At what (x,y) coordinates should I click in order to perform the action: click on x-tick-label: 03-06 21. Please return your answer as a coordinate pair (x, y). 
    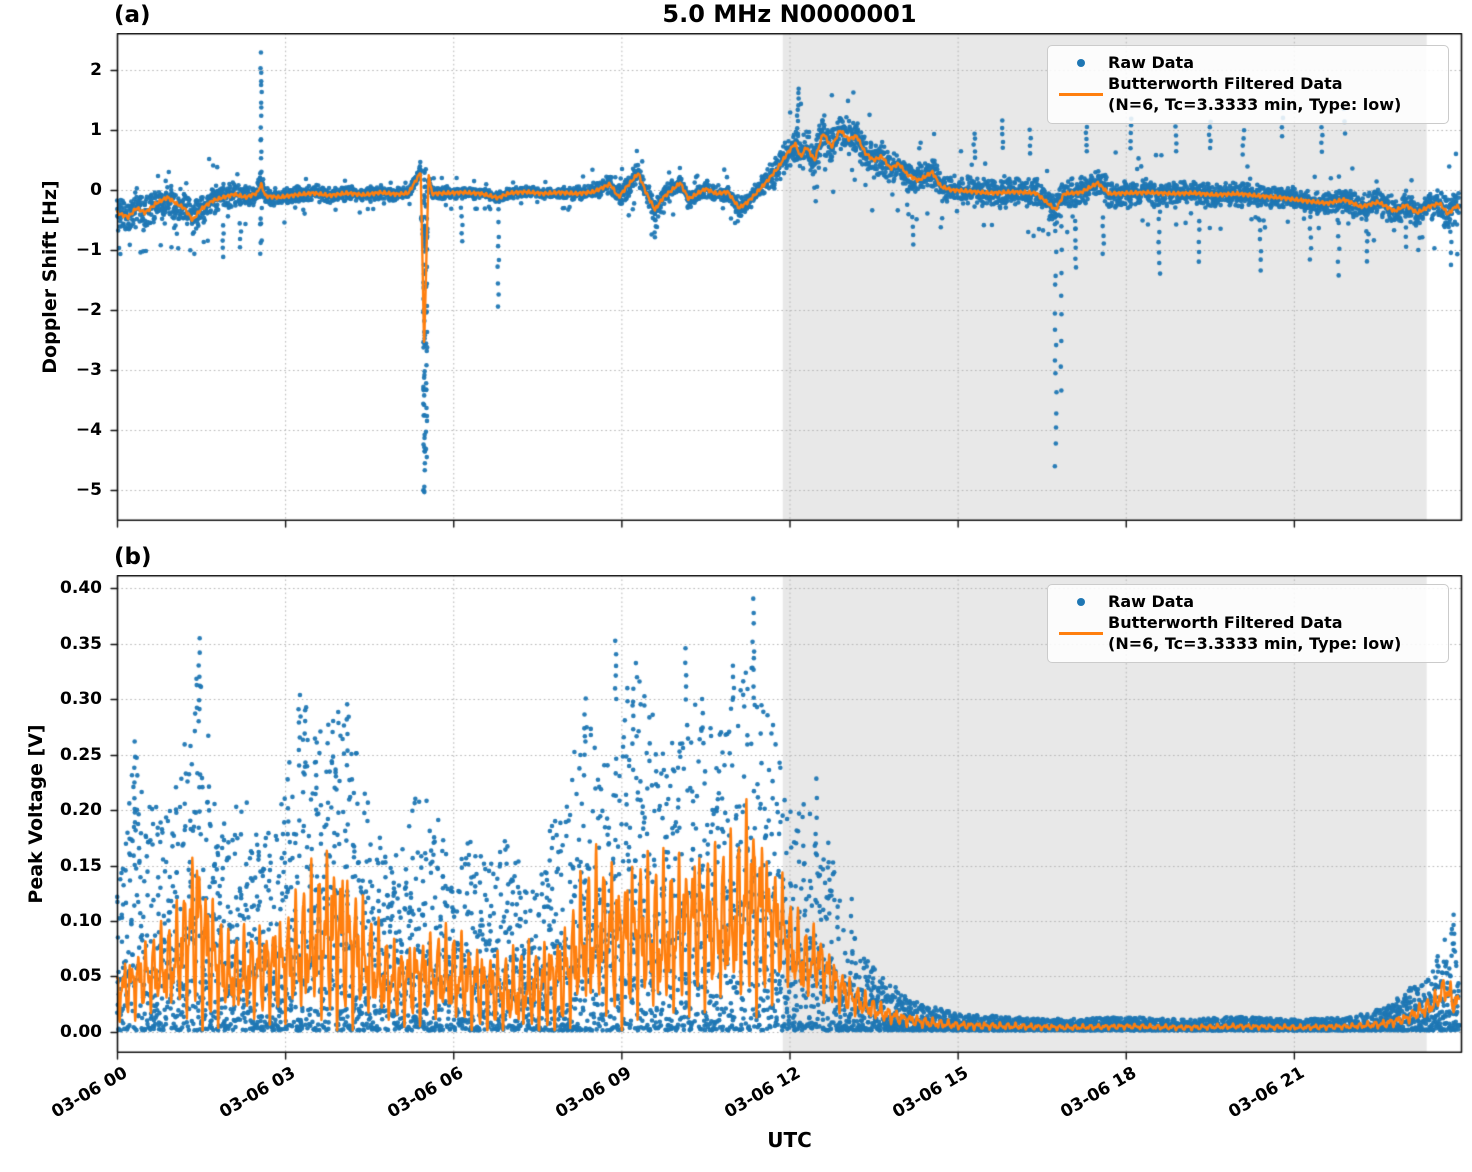
    Looking at the image, I should click on (1266, 1093).